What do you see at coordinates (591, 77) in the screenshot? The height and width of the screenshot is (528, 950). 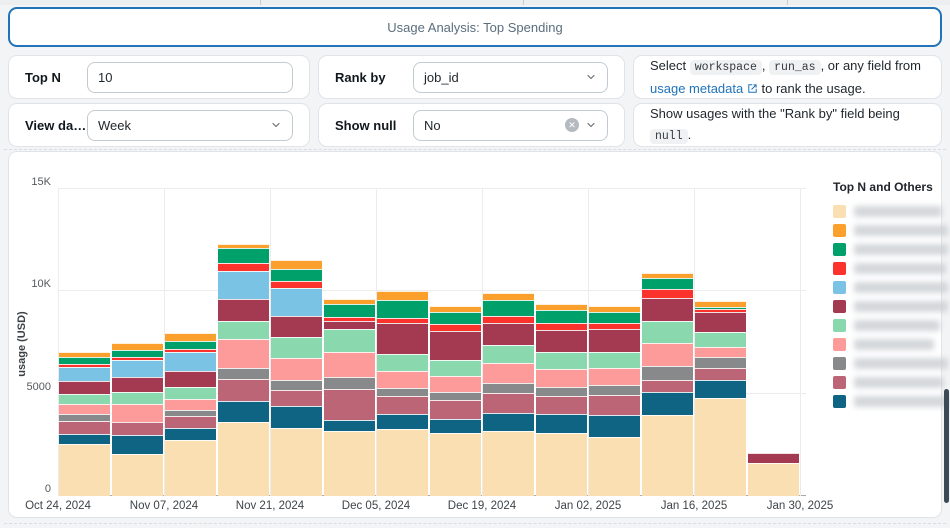 I see `chevron-down-icon` at bounding box center [591, 77].